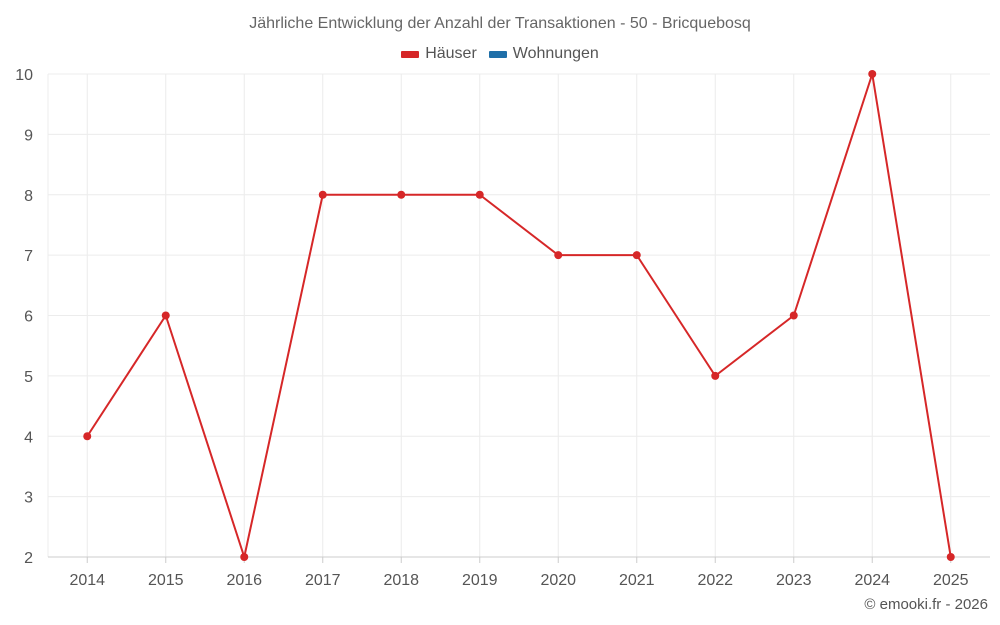 The image size is (1000, 625). What do you see at coordinates (28, 498) in the screenshot?
I see `y-tick-label: 3` at bounding box center [28, 498].